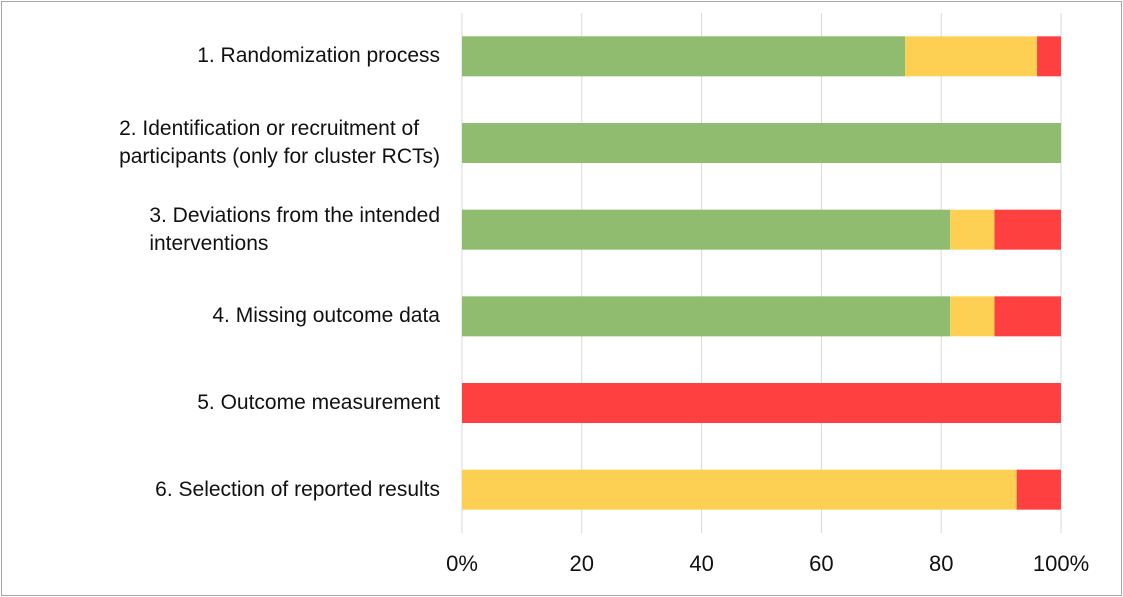 The width and height of the screenshot is (1123, 597). I want to click on x-tick-label: 20, so click(582, 563).